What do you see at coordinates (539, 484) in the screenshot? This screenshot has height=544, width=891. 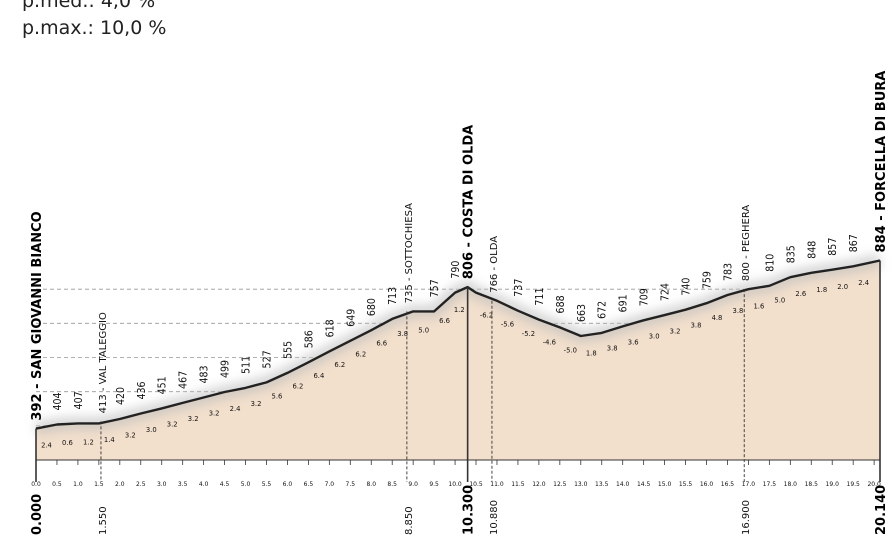 I see `km-tick-label: 12.0` at bounding box center [539, 484].